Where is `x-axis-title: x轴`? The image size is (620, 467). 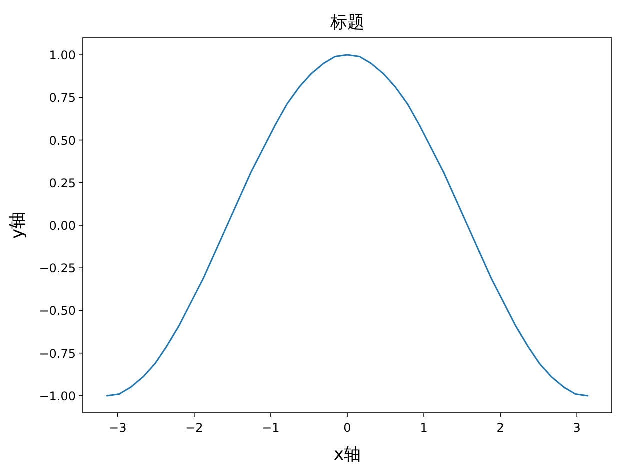 x-axis-title: x轴 is located at coordinates (348, 455).